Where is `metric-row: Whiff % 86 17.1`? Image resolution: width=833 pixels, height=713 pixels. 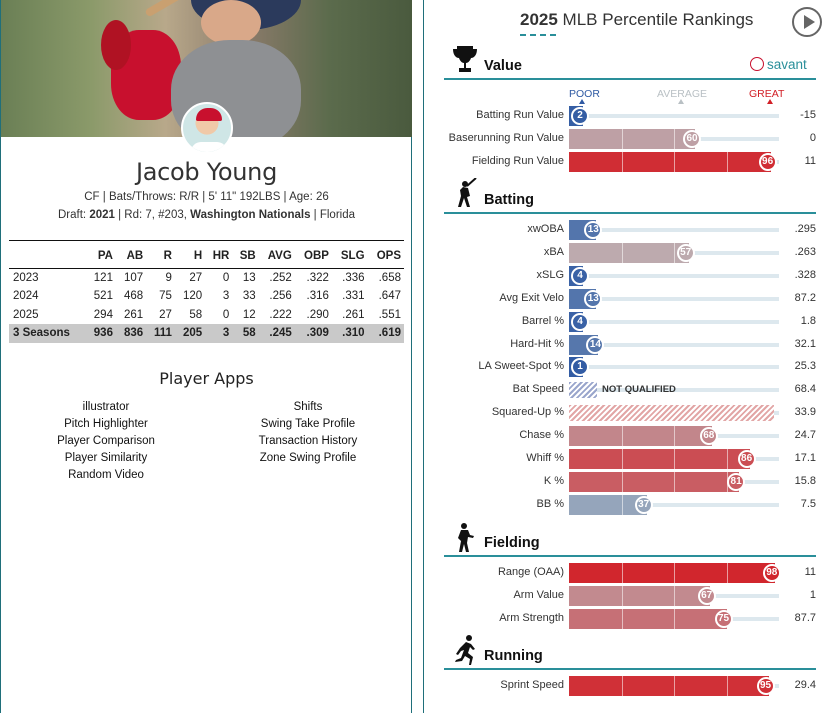
metric-row: Whiff % 86 17.1 is located at coordinates (628, 459).